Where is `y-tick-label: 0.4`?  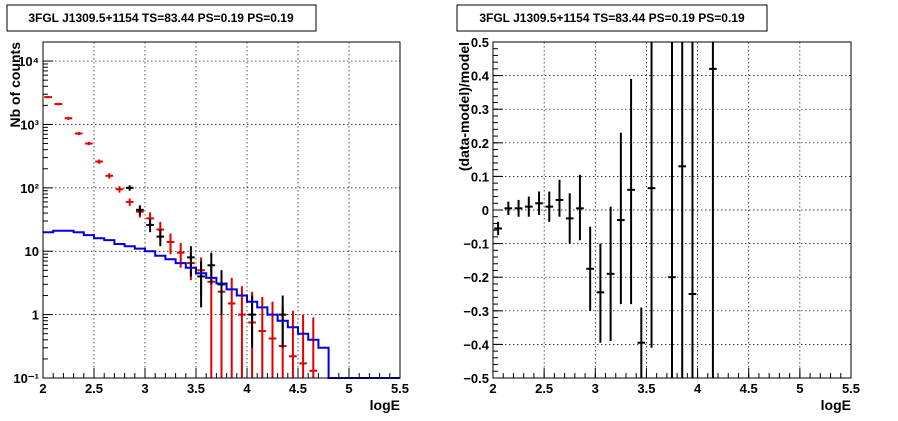 y-tick-label: 0.4 is located at coordinates (480, 76).